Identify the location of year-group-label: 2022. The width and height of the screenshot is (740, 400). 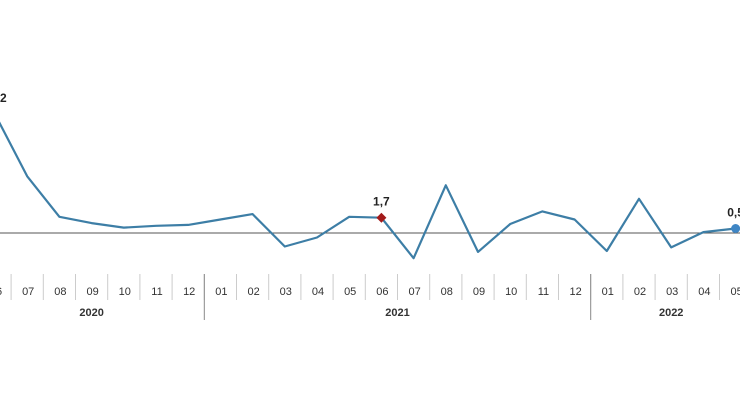
(671, 313).